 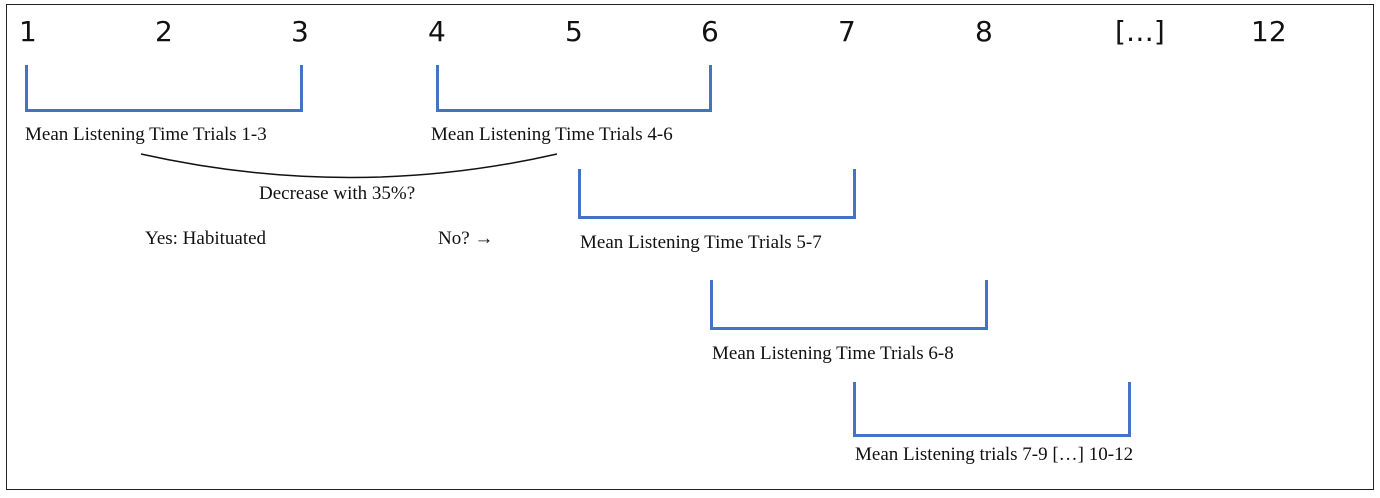 I want to click on comparison-arc, so click(x=349, y=166).